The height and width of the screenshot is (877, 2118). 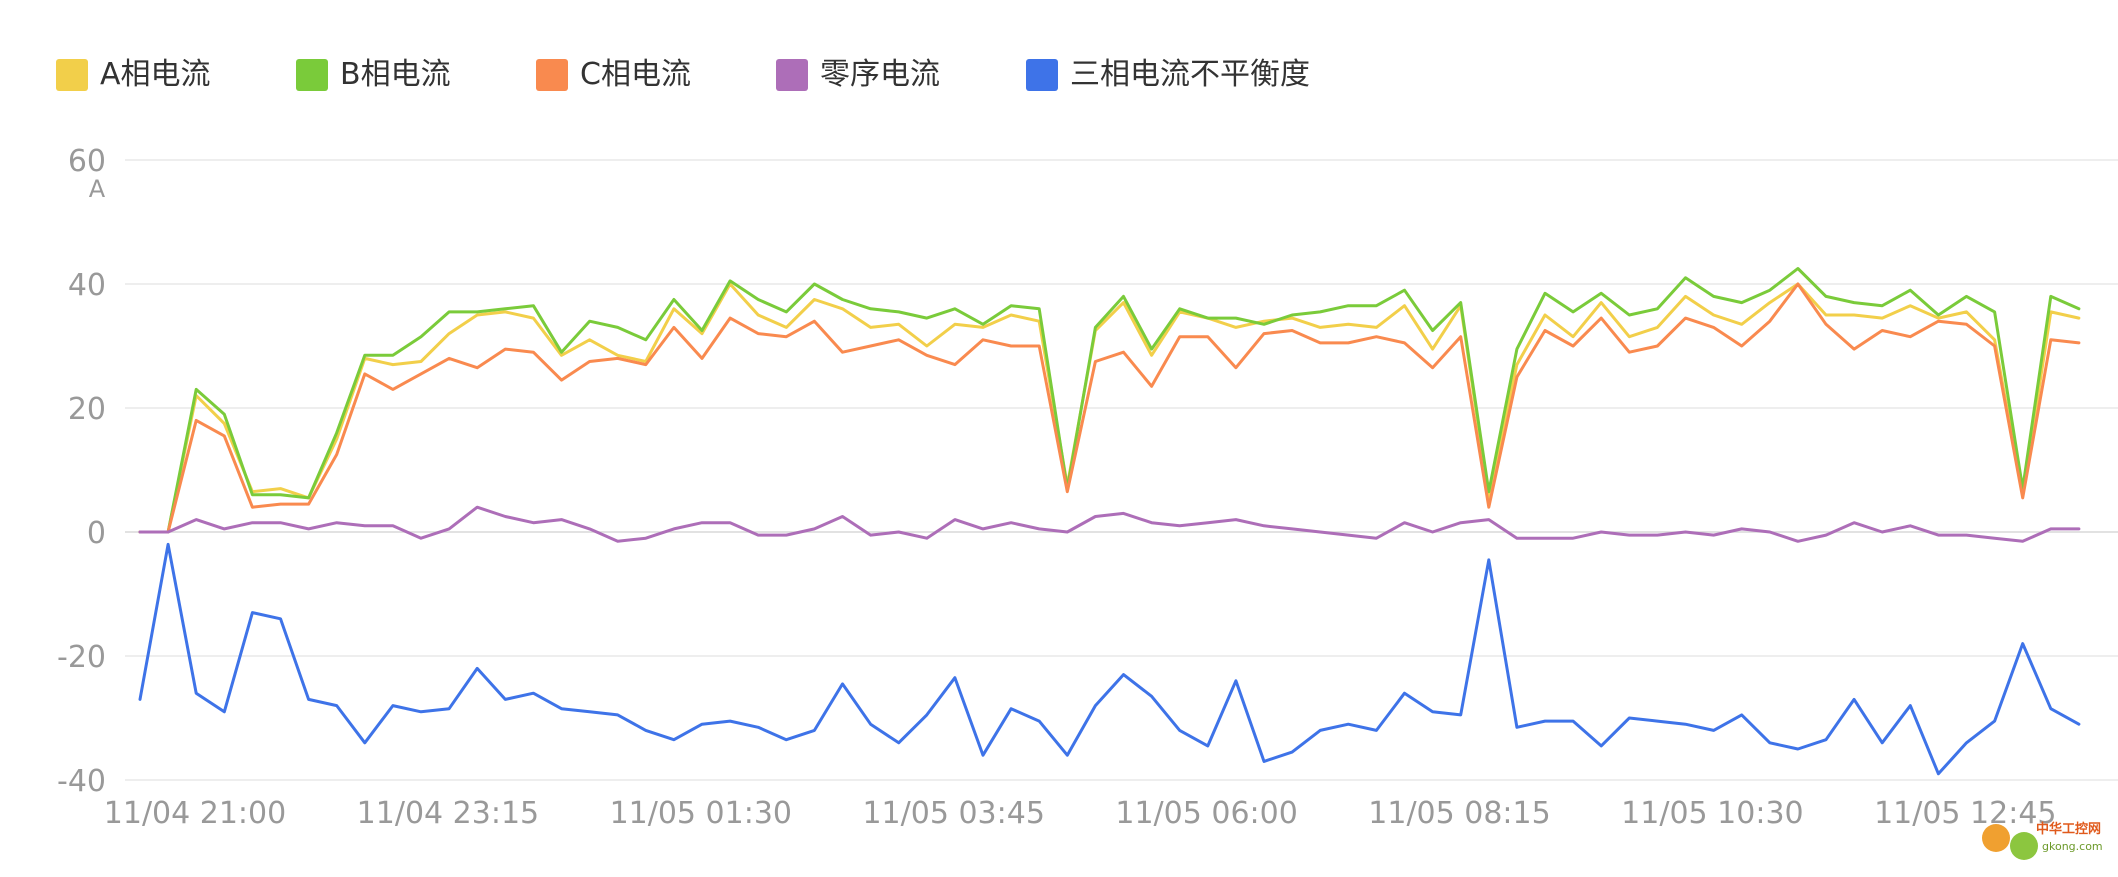 I want to click on x-tick-label: 11/05 08:15, so click(x=1459, y=813).